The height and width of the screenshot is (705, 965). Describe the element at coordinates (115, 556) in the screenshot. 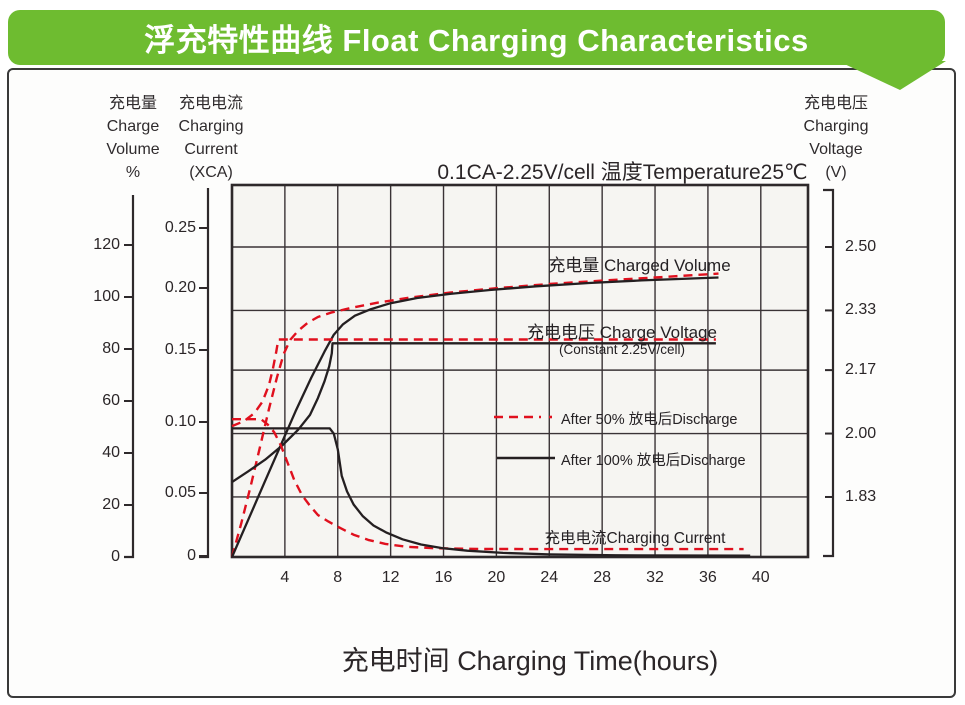

I see `y-tick-volume: 0` at that location.